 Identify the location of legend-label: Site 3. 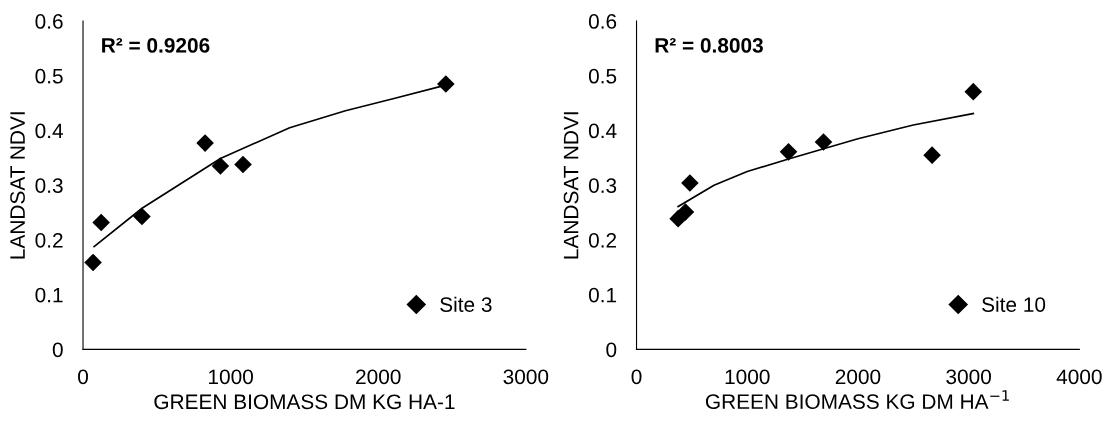
(466, 304).